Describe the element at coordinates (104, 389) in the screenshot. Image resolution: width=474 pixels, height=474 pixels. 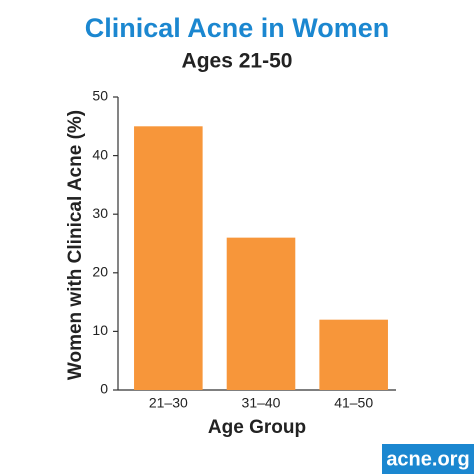
I see `y-tick-label: 0` at that location.